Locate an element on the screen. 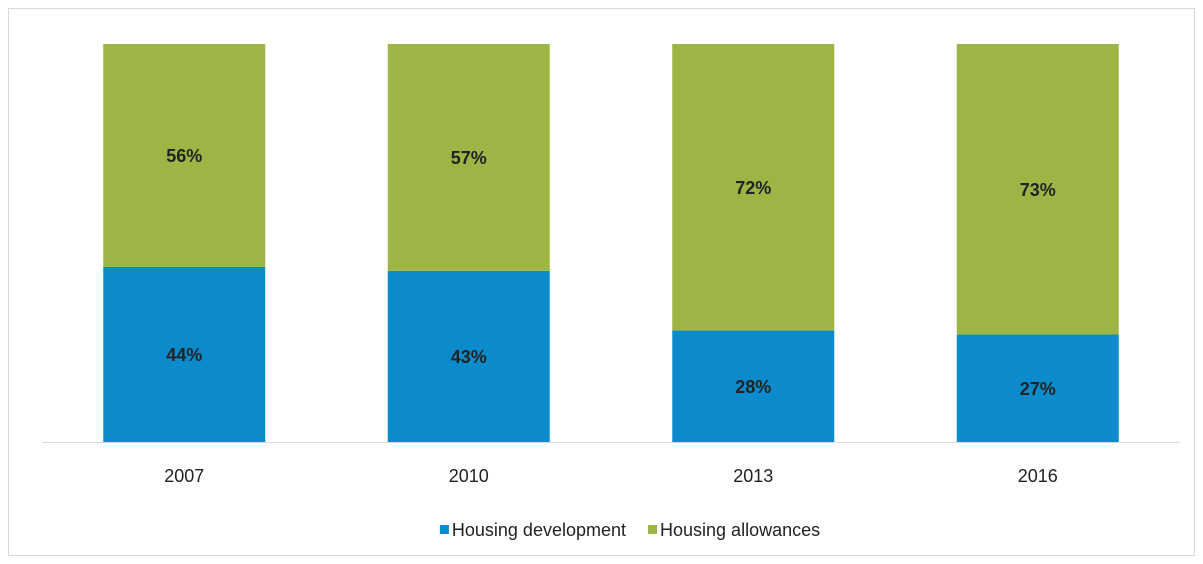 This screenshot has width=1203, height=564. data-label: 57% is located at coordinates (469, 158).